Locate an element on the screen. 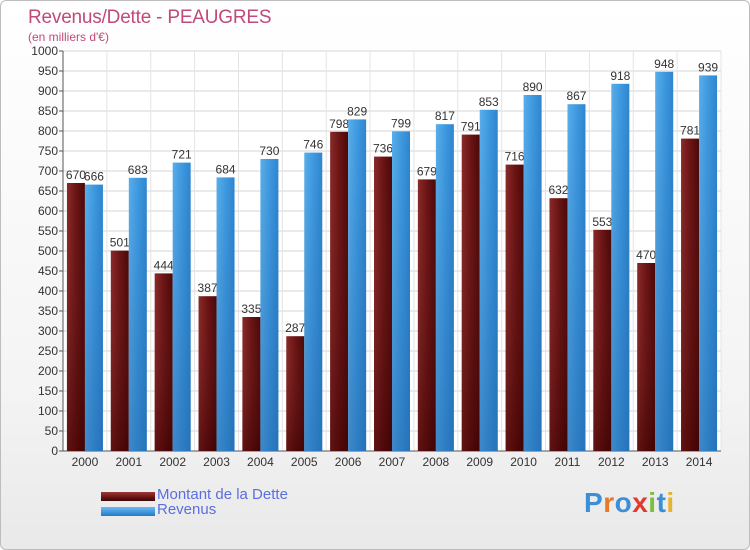 Image resolution: width=750 pixels, height=550 pixels. data-label-revenus: 817 is located at coordinates (445, 116).